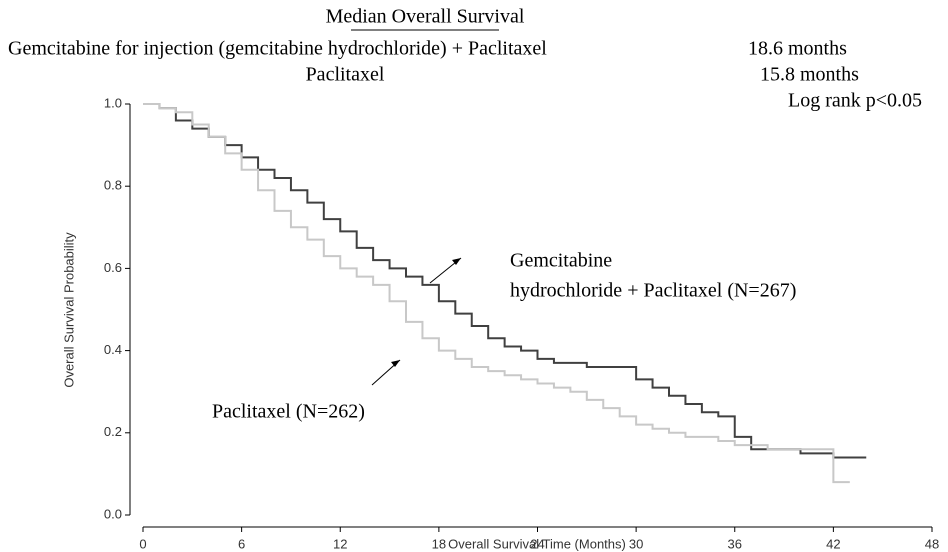  Describe the element at coordinates (425, 17) in the screenshot. I see `header-title: Median Overall Survival` at that location.